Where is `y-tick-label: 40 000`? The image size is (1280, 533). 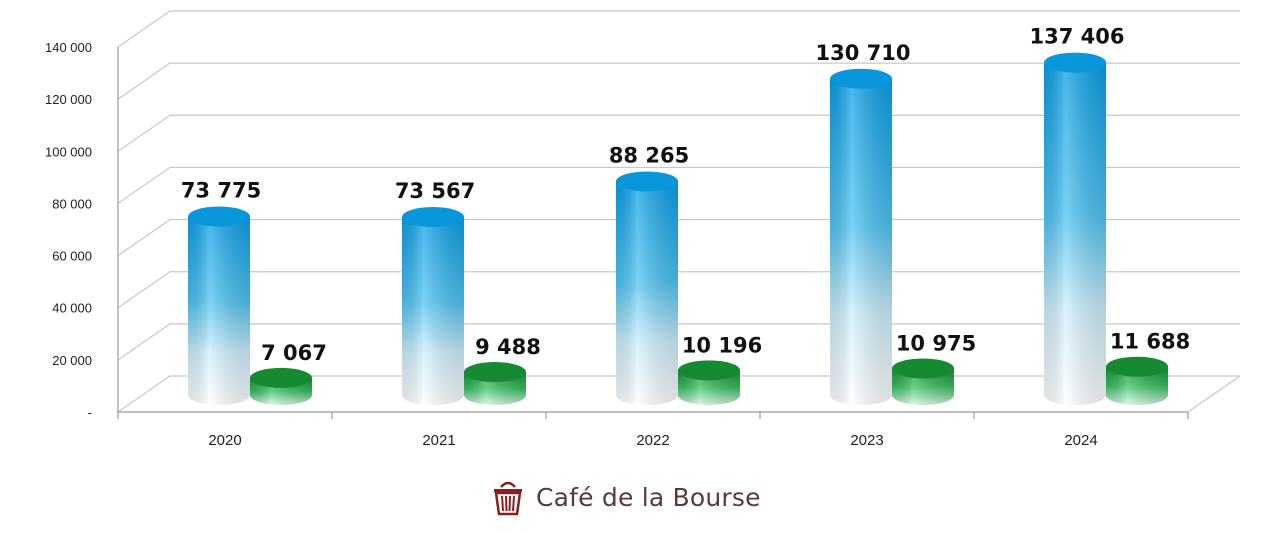
y-tick-label: 40 000 is located at coordinates (72, 308).